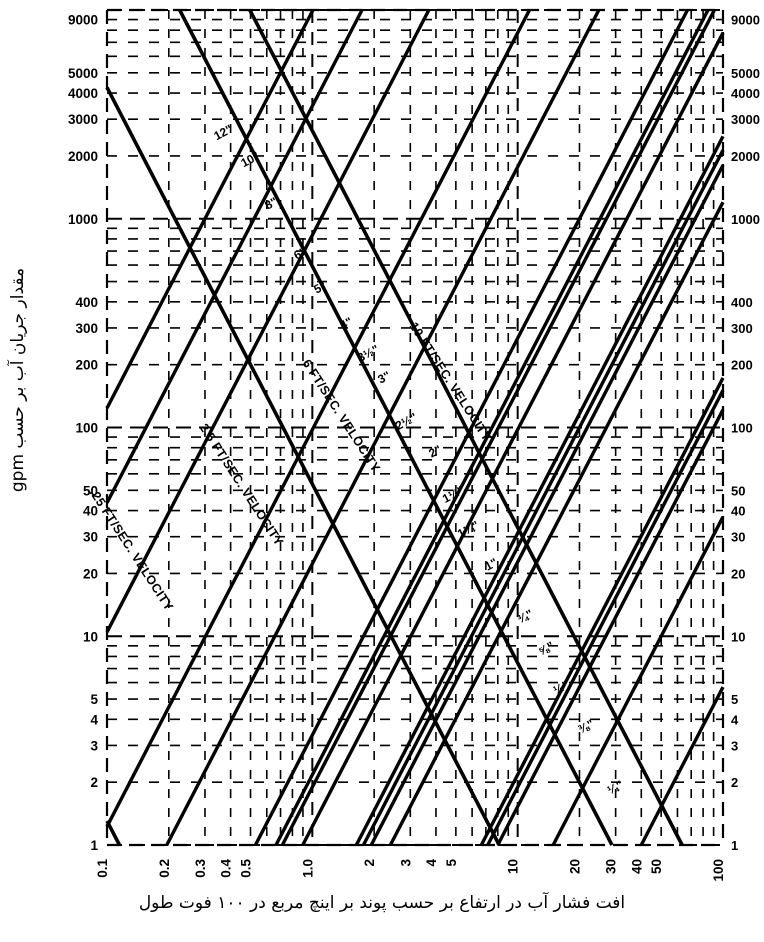 The height and width of the screenshot is (942, 764). What do you see at coordinates (383, 377) in the screenshot?
I see `pipe-size-label: 3"` at bounding box center [383, 377].